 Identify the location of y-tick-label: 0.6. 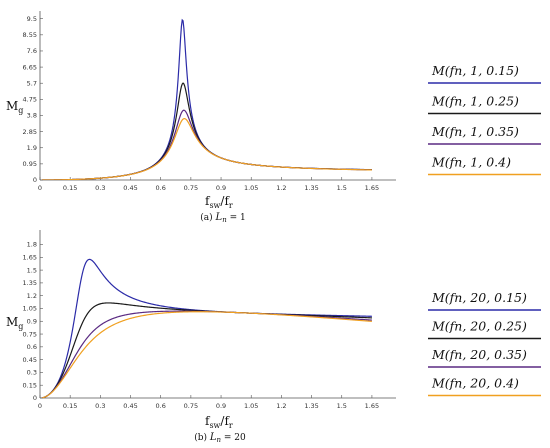
(32, 347).